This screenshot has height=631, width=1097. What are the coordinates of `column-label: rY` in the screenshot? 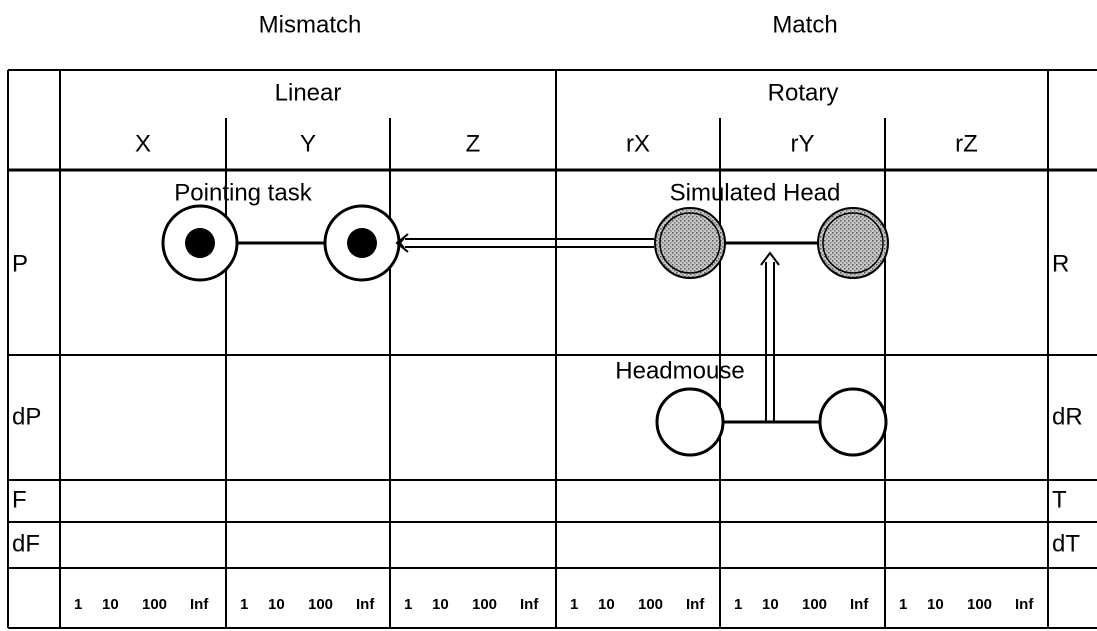 It's located at (803, 143).